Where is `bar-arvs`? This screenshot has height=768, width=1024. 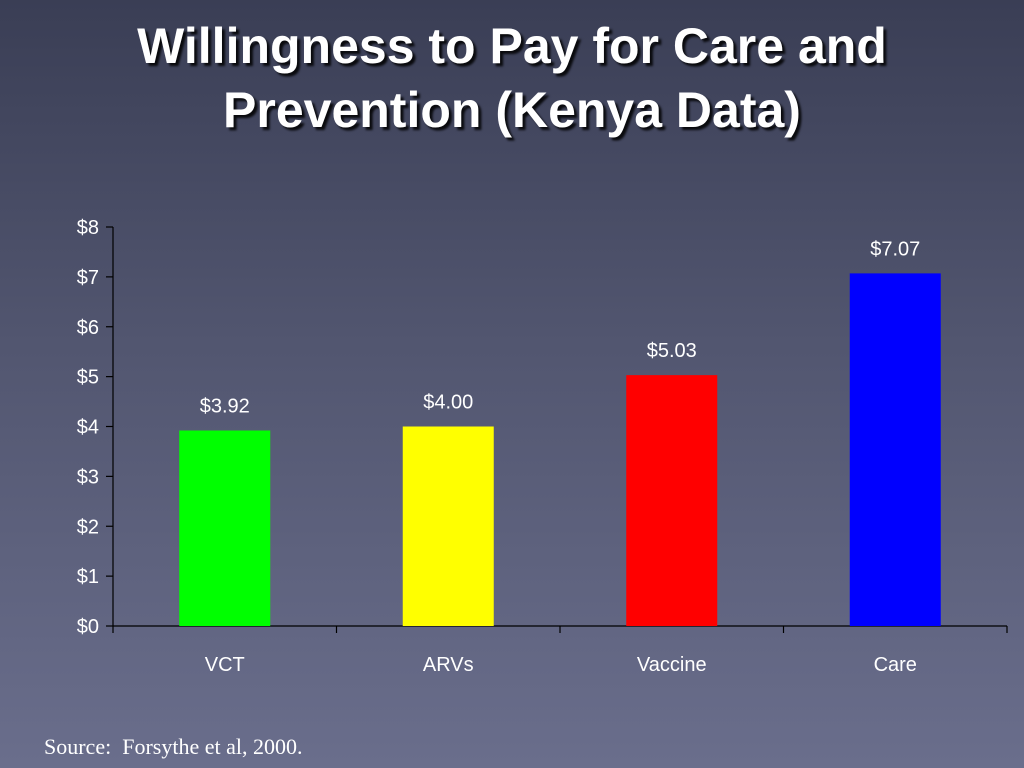 bar-arvs is located at coordinates (448, 526).